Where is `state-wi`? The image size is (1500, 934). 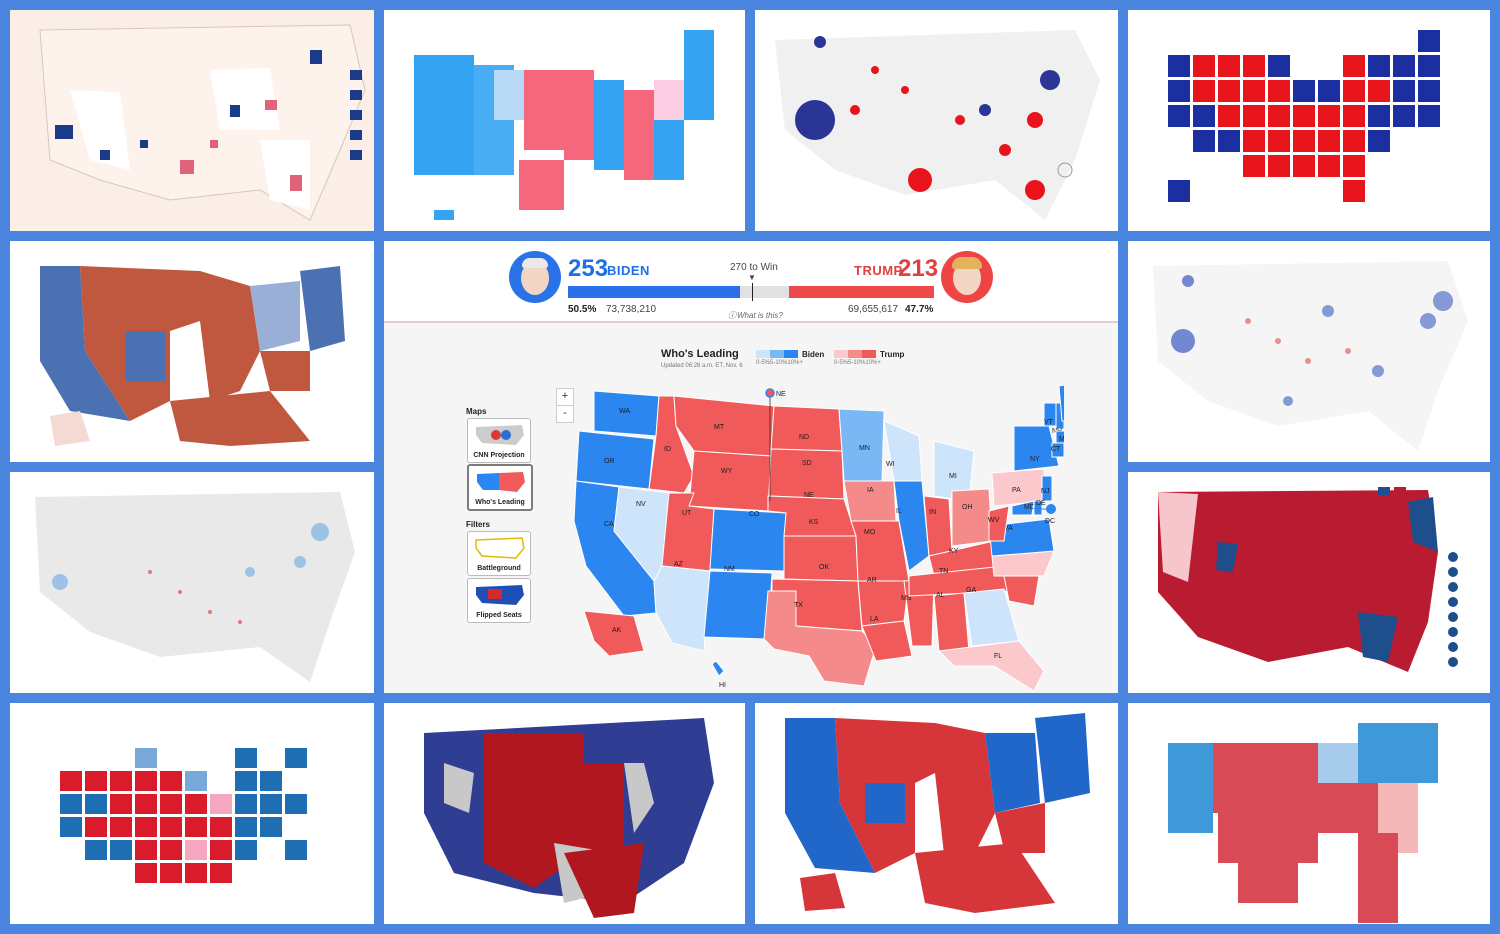
state-wi is located at coordinates (903, 451).